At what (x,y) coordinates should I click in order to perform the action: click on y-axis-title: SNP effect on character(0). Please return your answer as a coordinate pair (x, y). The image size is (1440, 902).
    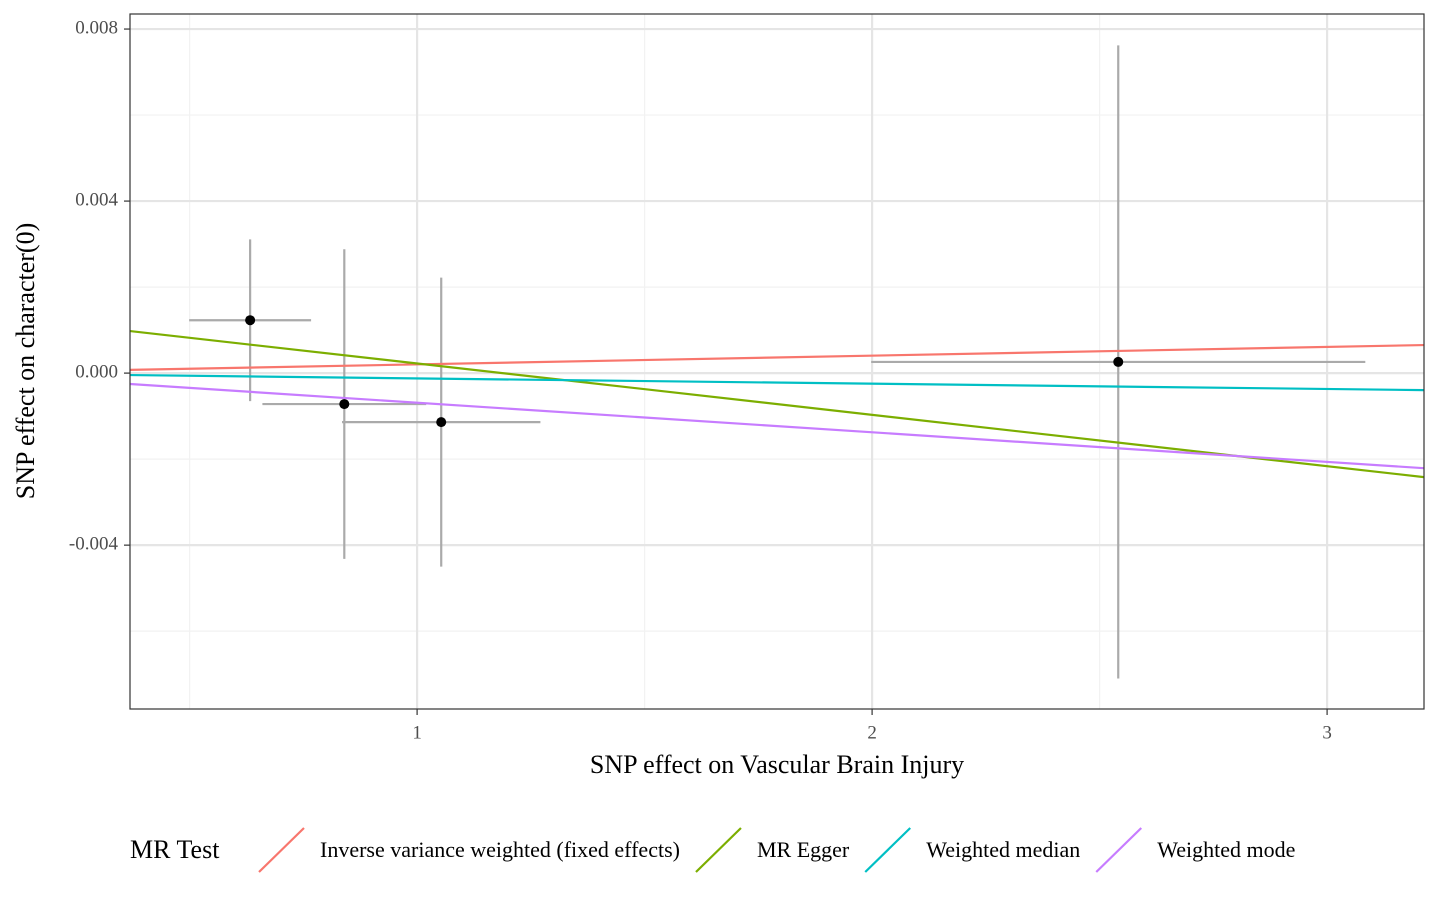
    Looking at the image, I should click on (25, 361).